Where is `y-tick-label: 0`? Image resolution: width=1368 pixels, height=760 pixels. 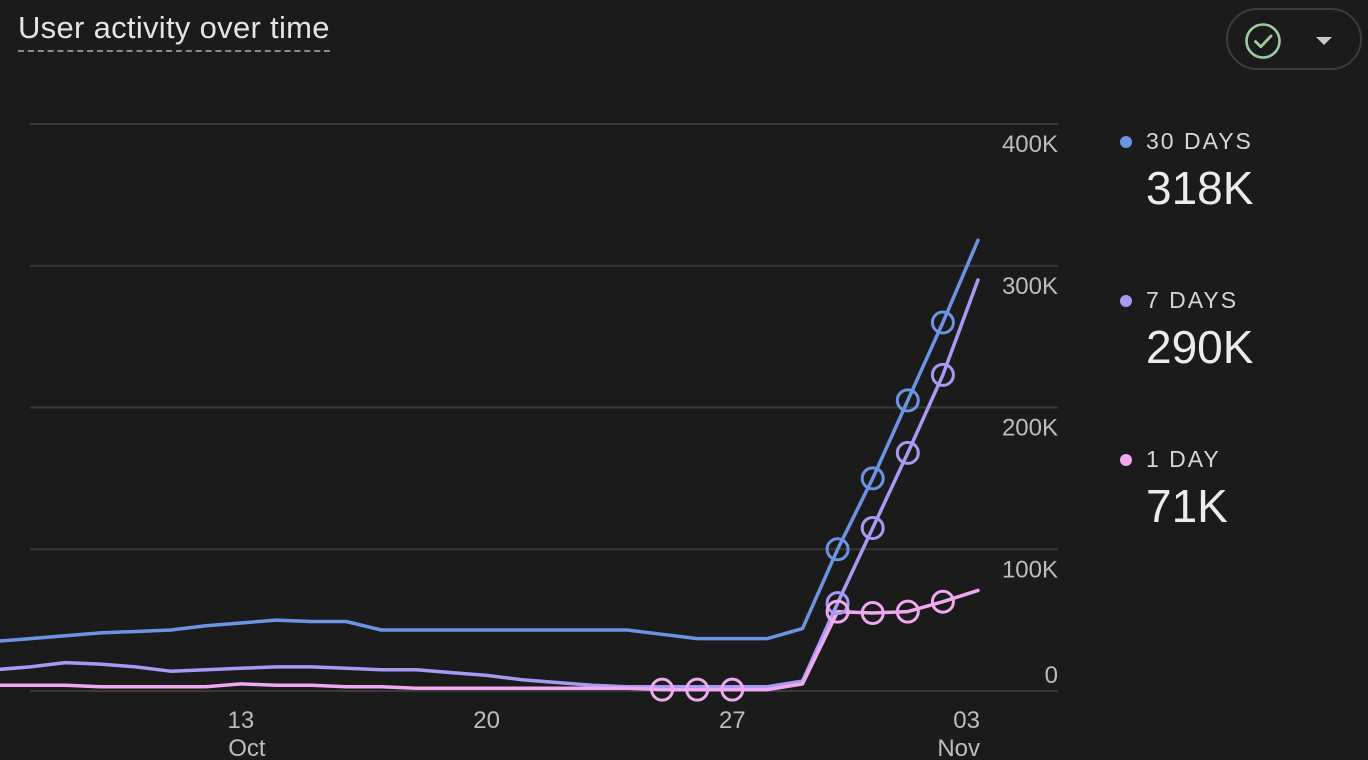
y-tick-label: 0 is located at coordinates (1051, 675).